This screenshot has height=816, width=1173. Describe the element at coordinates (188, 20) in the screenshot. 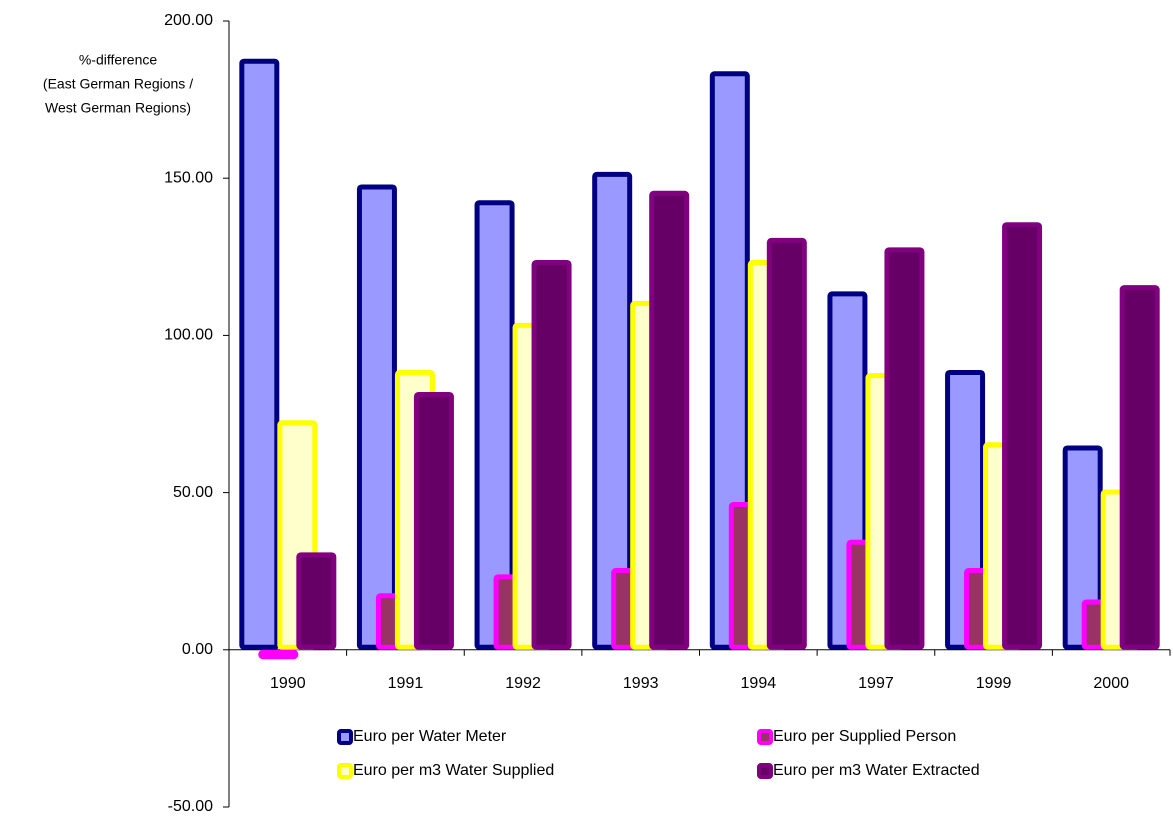

I see `y-tick-label: 200.00` at that location.